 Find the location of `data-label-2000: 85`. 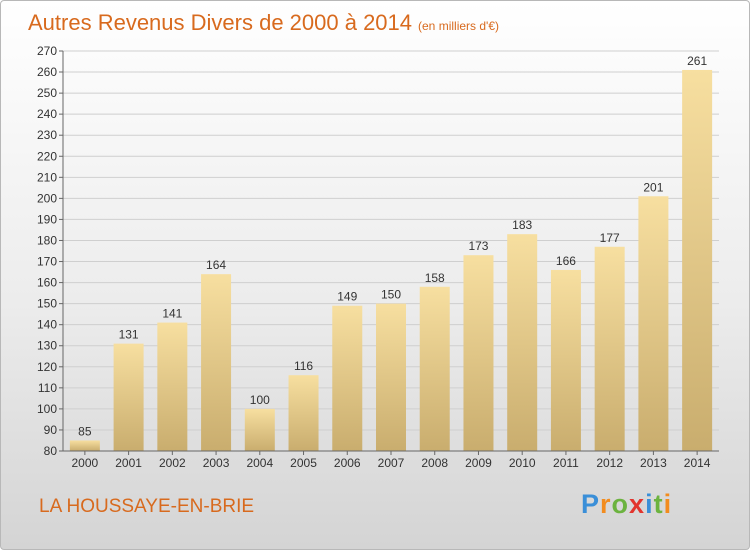

data-label-2000: 85 is located at coordinates (85, 431).